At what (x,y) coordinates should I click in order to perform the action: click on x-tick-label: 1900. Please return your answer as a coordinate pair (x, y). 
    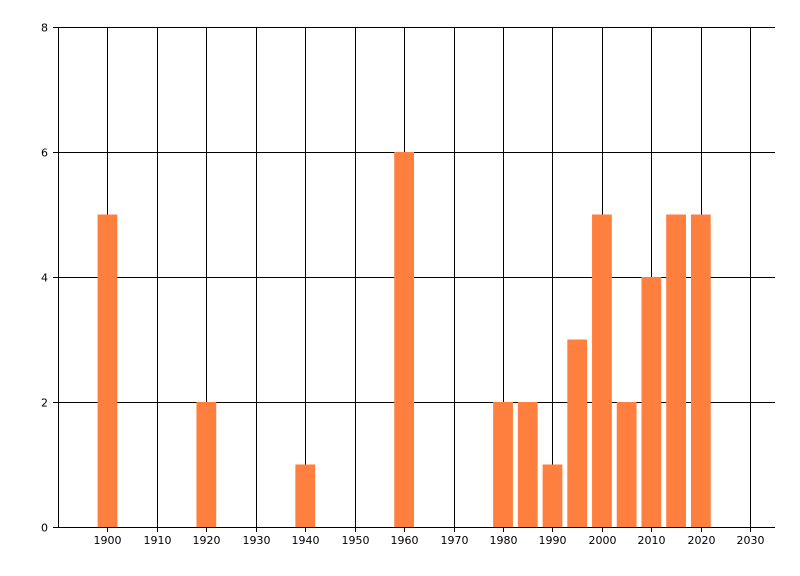
    Looking at the image, I should click on (108, 540).